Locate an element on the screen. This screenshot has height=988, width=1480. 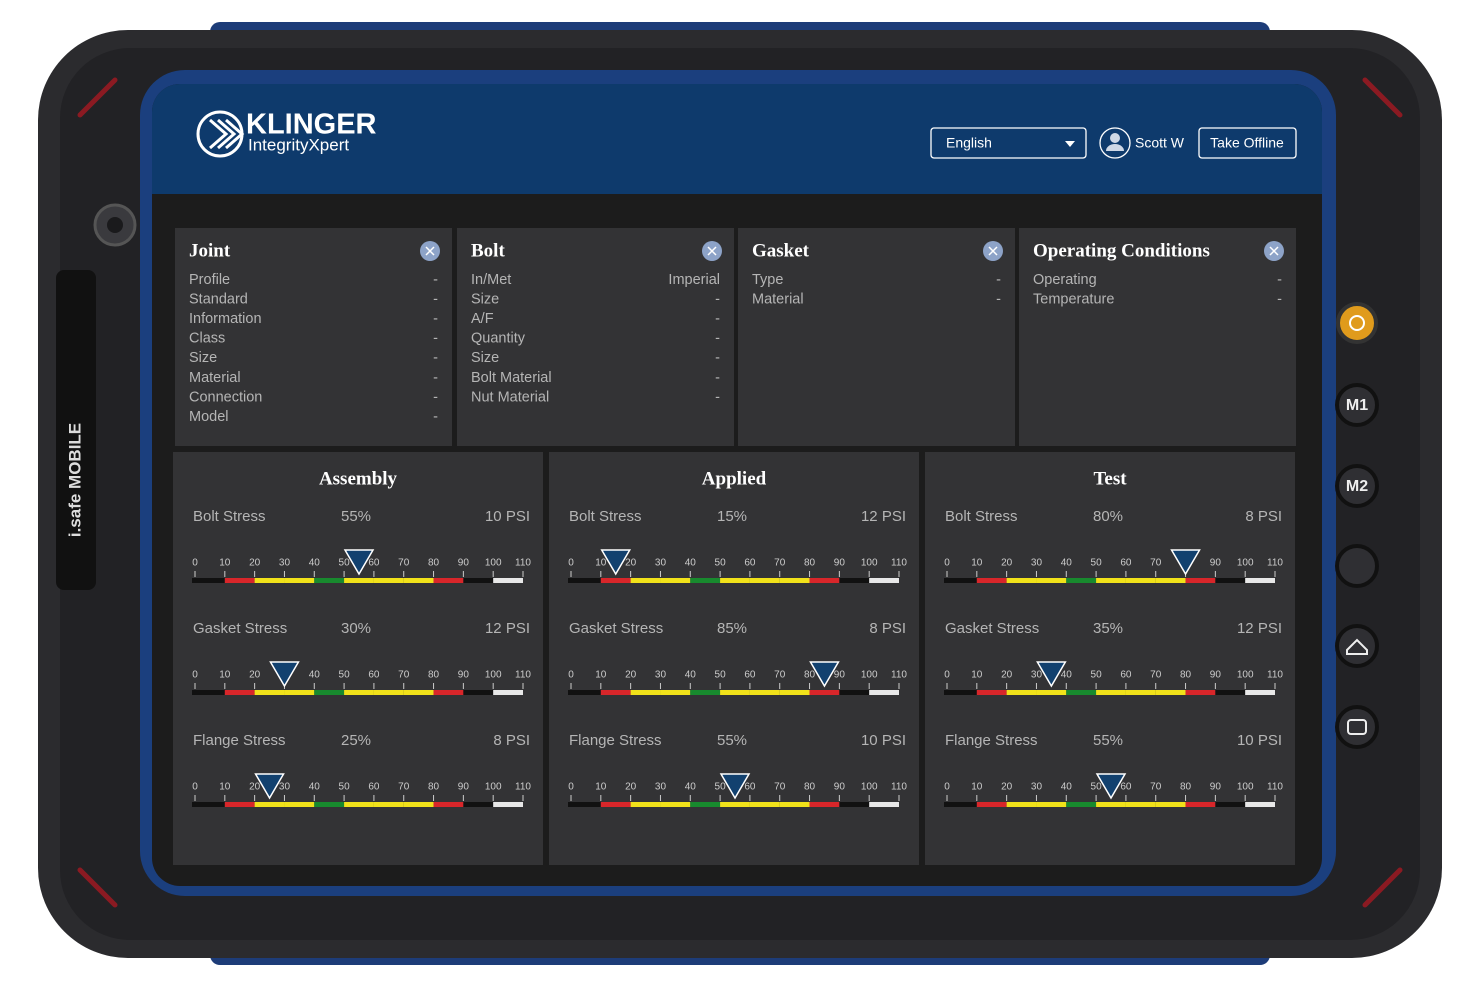
back-button is located at coordinates (1357, 566).